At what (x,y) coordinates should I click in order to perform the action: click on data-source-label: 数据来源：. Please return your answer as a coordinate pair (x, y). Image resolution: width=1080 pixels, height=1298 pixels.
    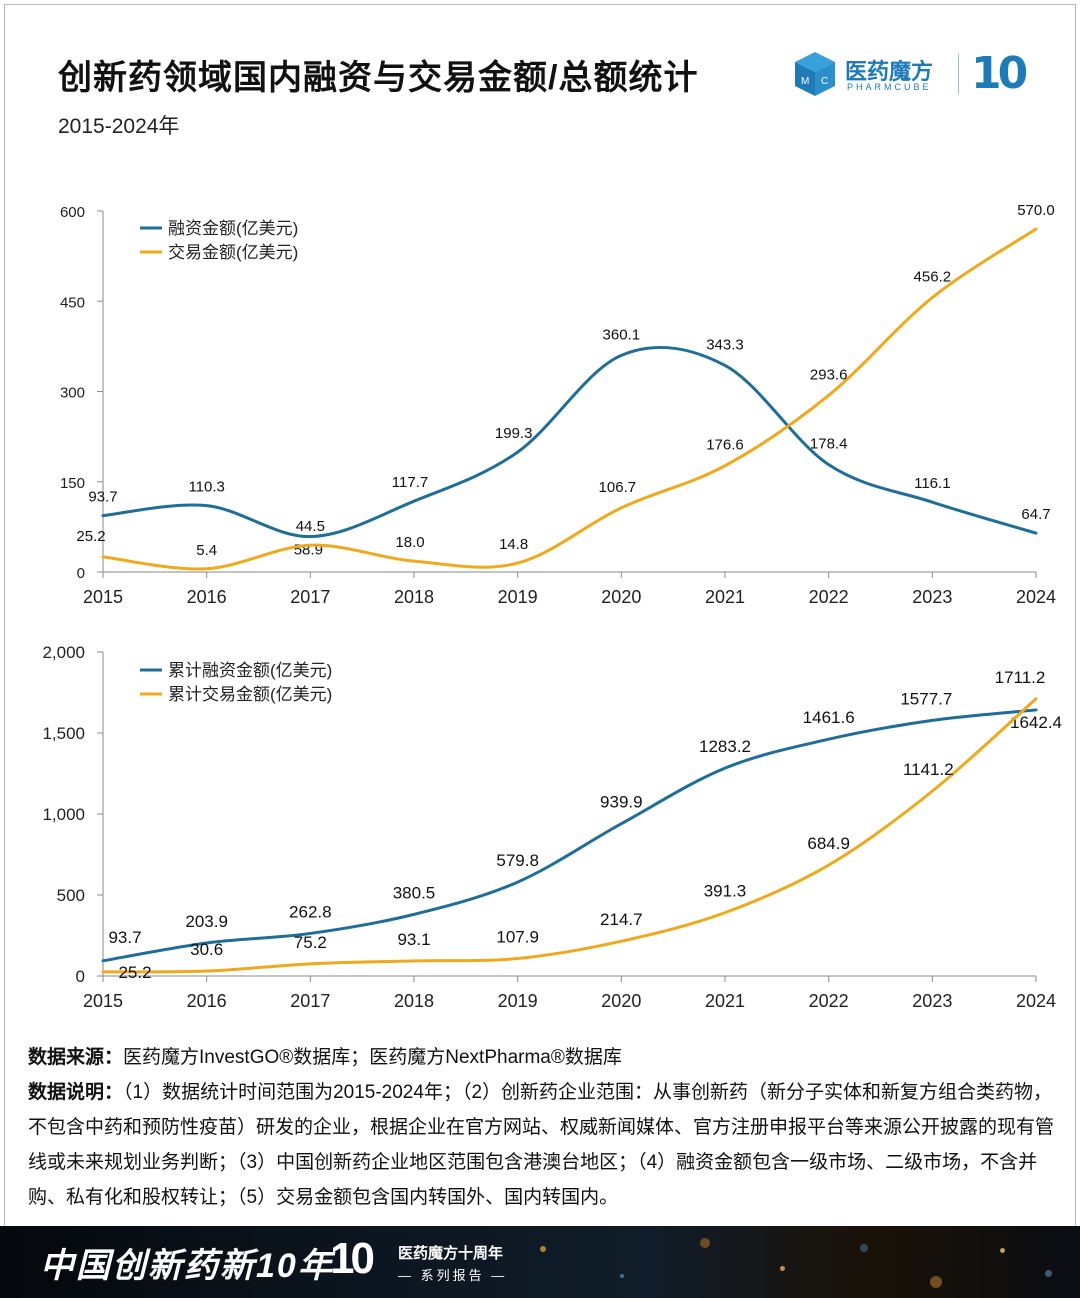
    Looking at the image, I should click on (76, 1057).